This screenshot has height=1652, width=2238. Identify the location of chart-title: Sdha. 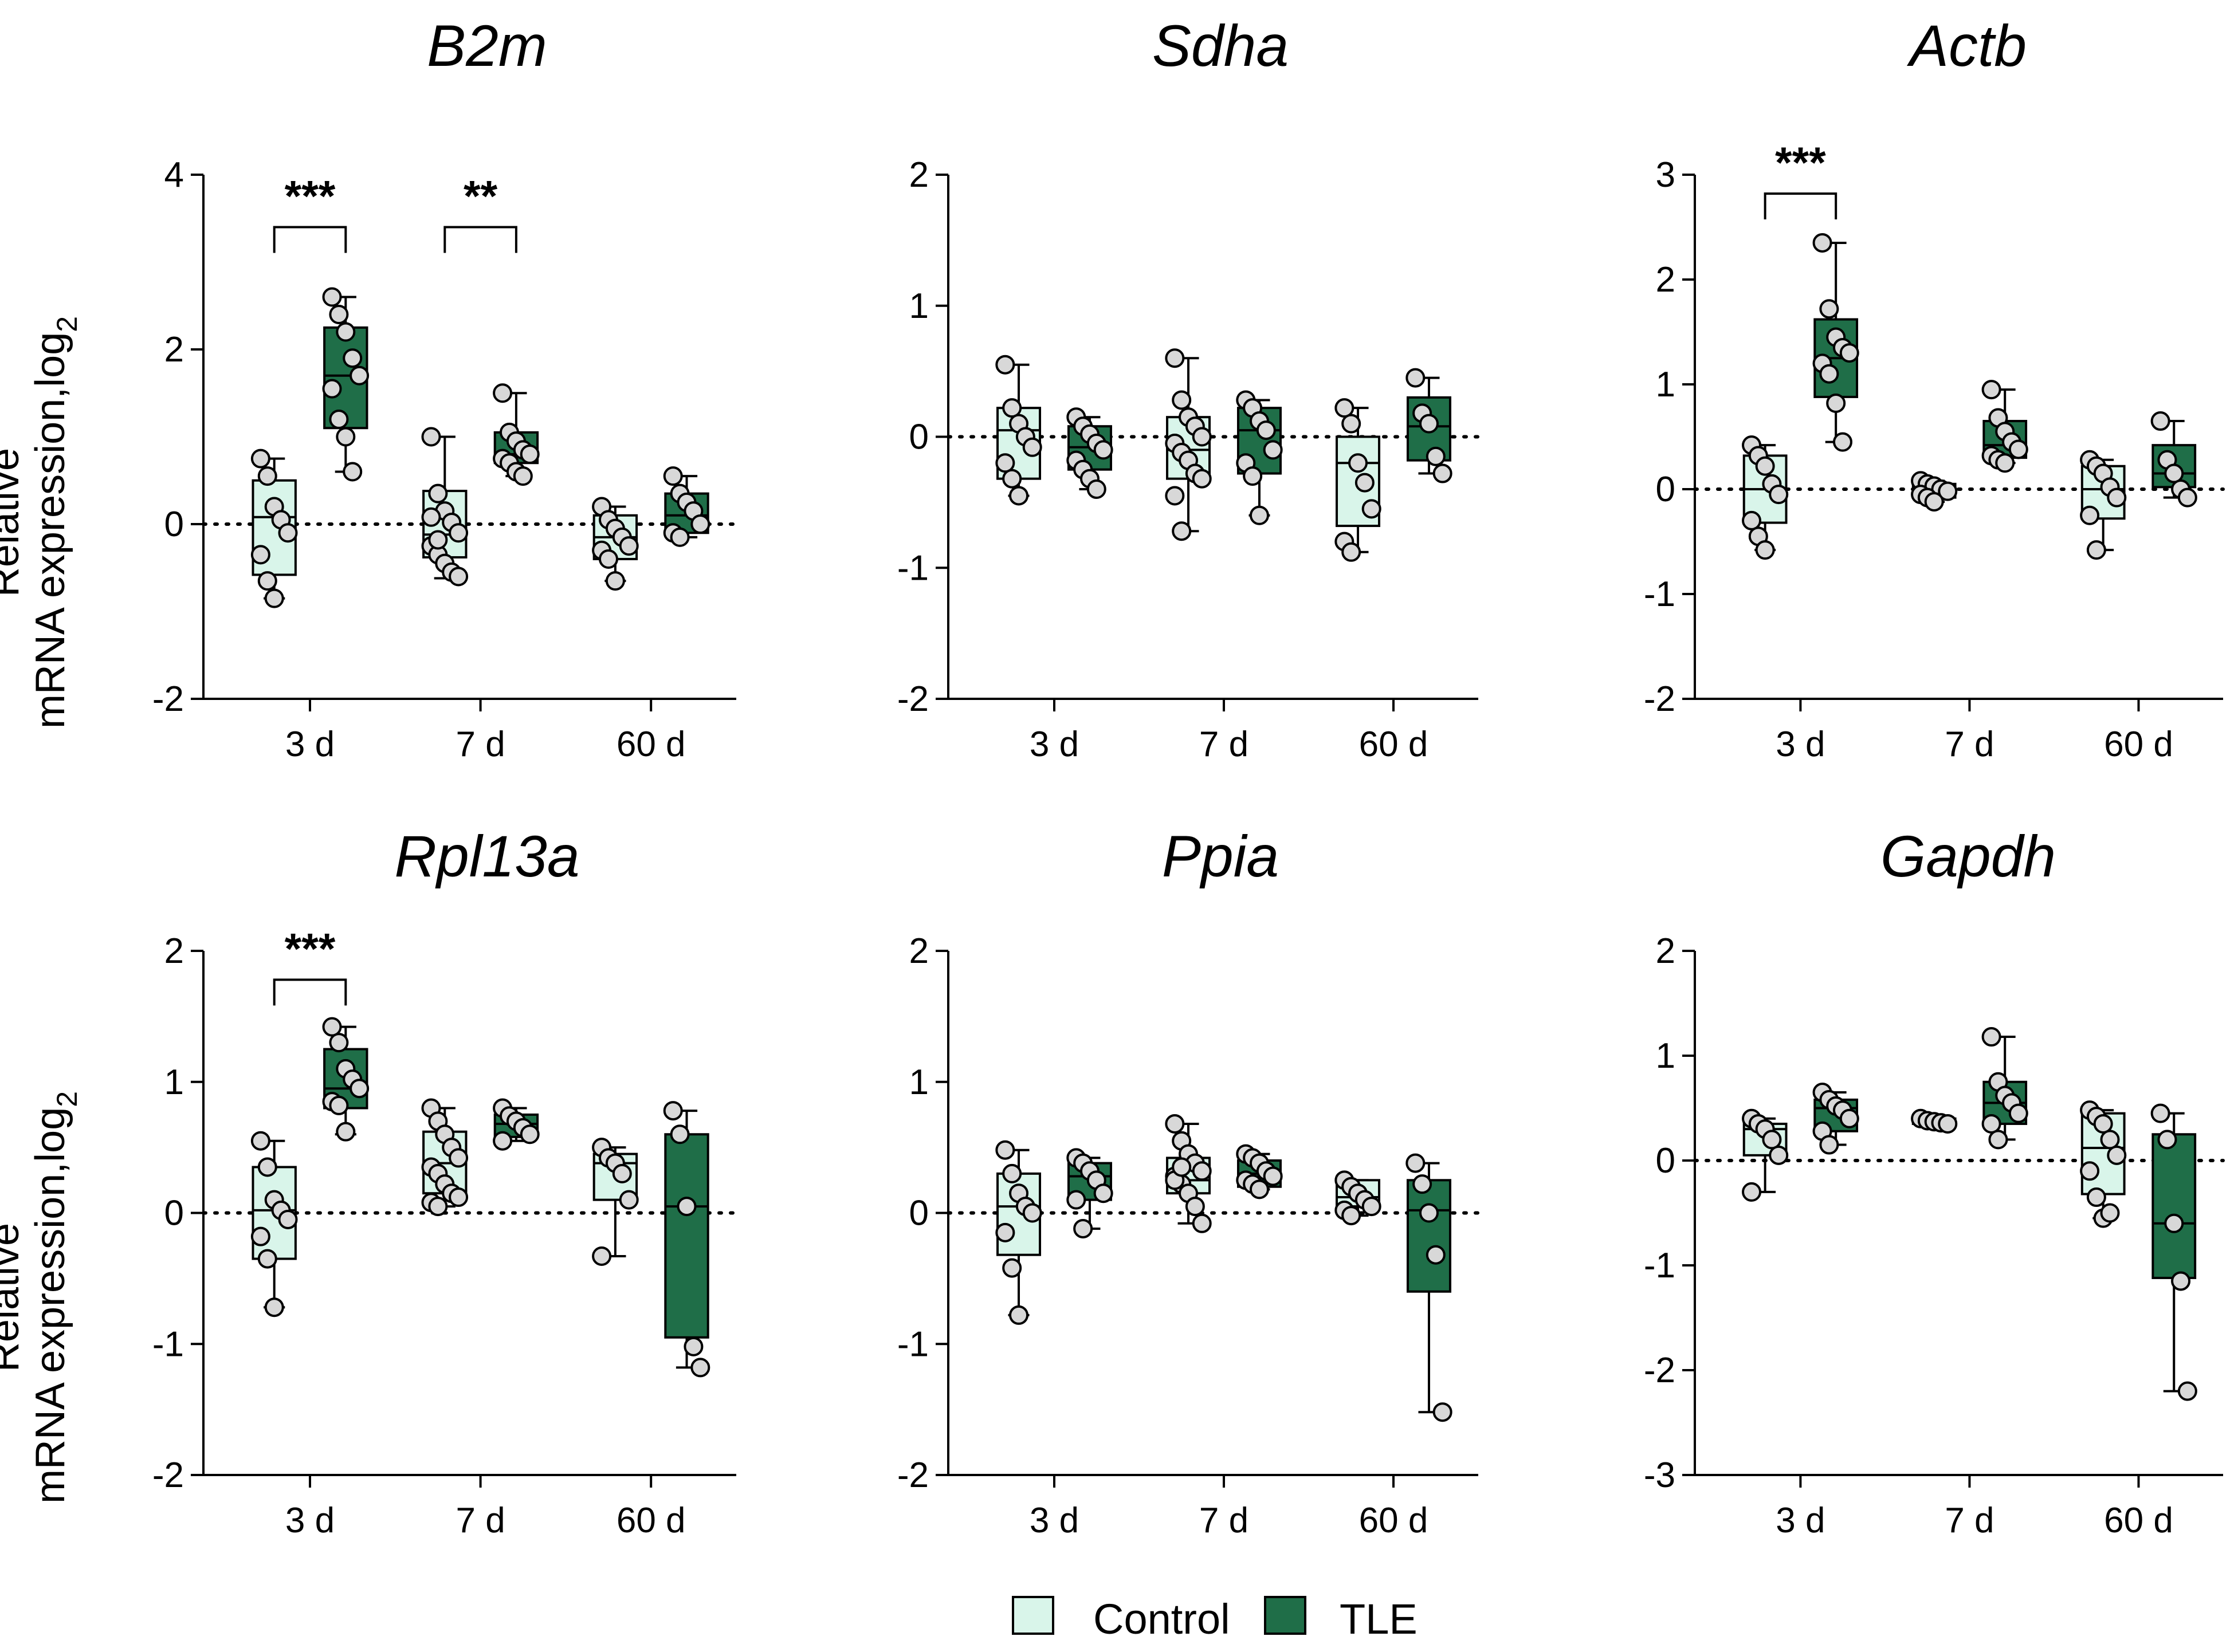
(1220, 45).